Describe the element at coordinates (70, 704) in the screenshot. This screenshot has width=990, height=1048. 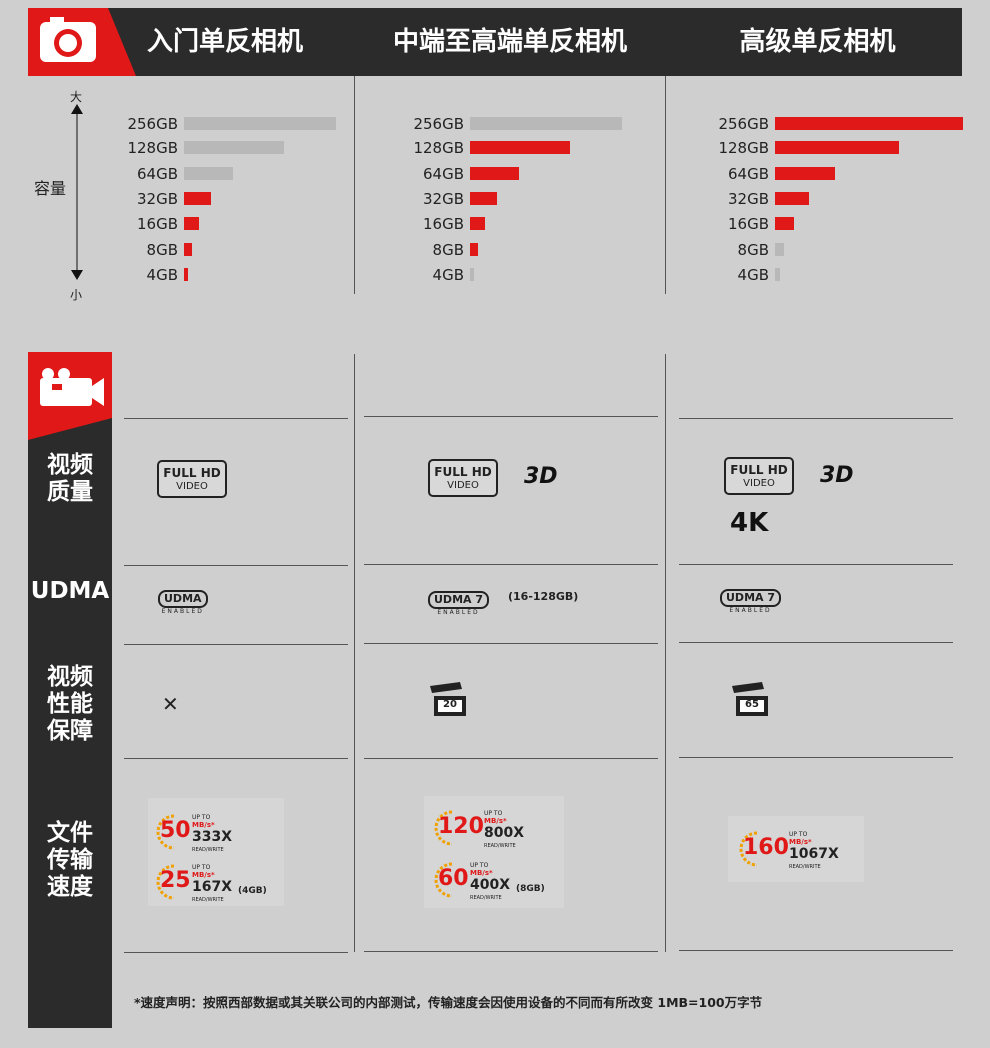
I see `row-label-performance: 视频 性能 保障` at that location.